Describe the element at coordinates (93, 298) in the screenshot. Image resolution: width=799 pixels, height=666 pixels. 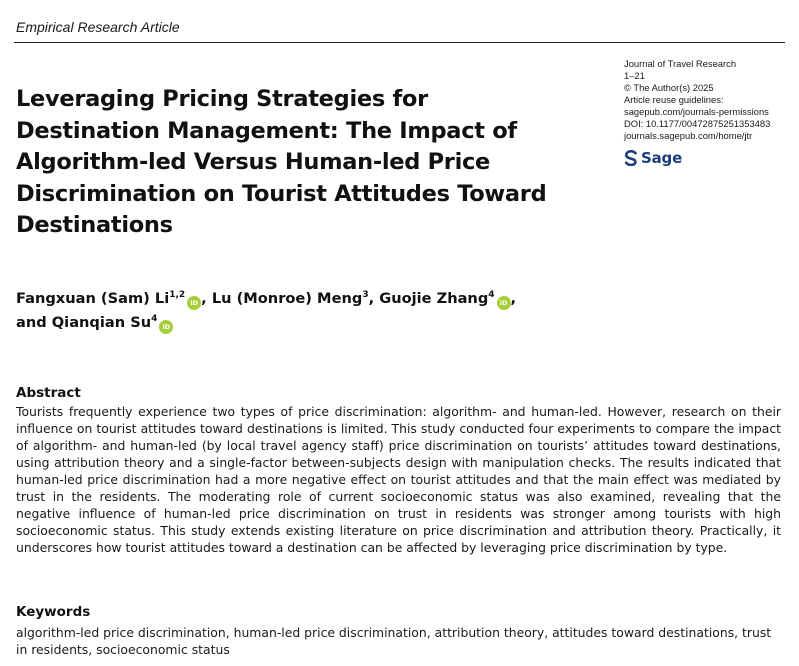
I see `author-name: Fangxuan (Sam) Li` at that location.